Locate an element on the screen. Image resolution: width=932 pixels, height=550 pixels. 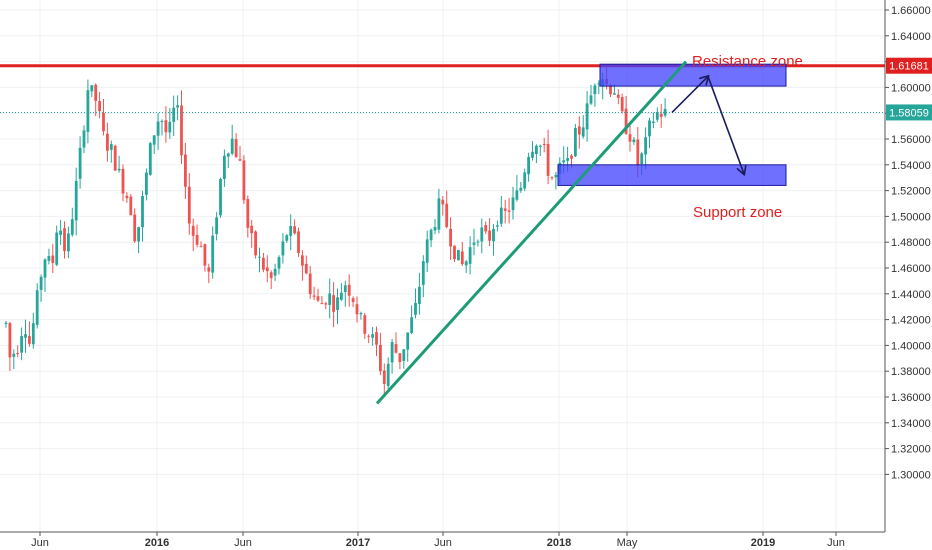
y-tick-label: 1.66000 is located at coordinates (911, 11).